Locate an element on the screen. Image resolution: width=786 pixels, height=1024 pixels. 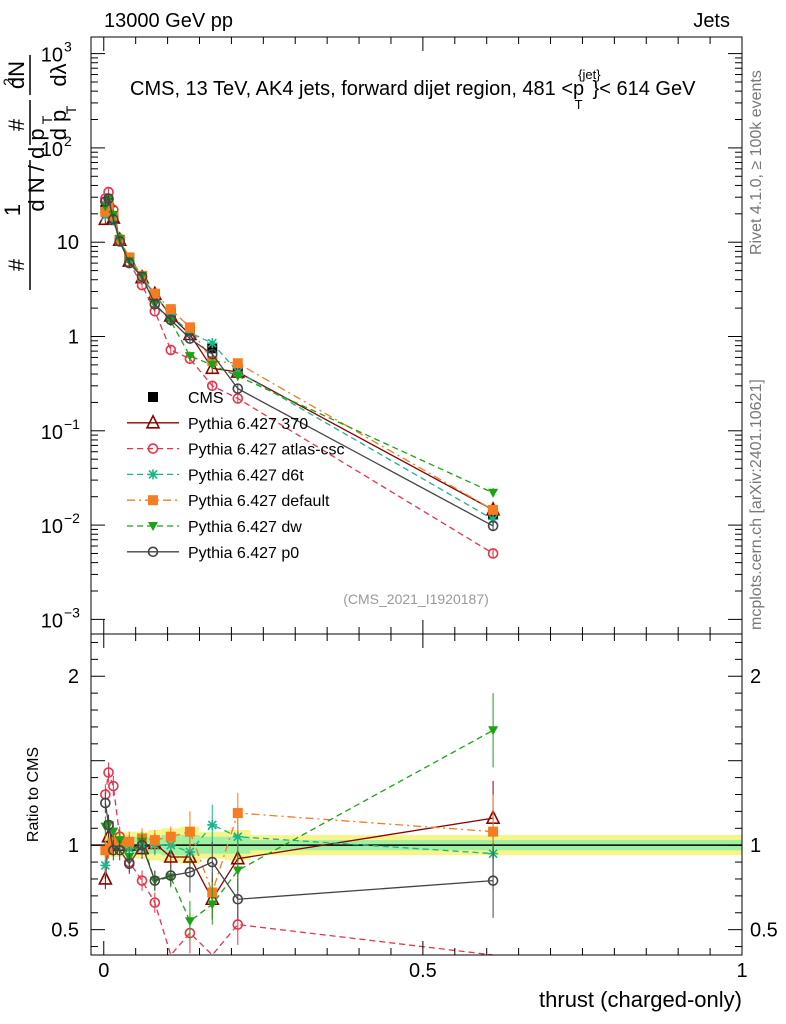
legend-label: Pythia 6.427 default is located at coordinates (259, 501).